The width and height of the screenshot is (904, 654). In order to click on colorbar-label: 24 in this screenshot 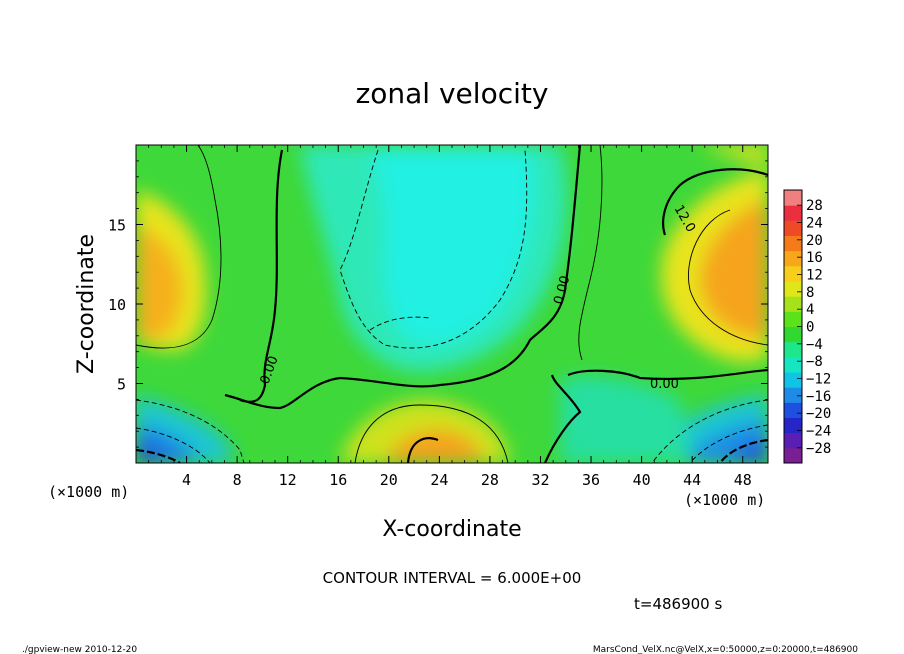, I will do `click(814, 224)`.